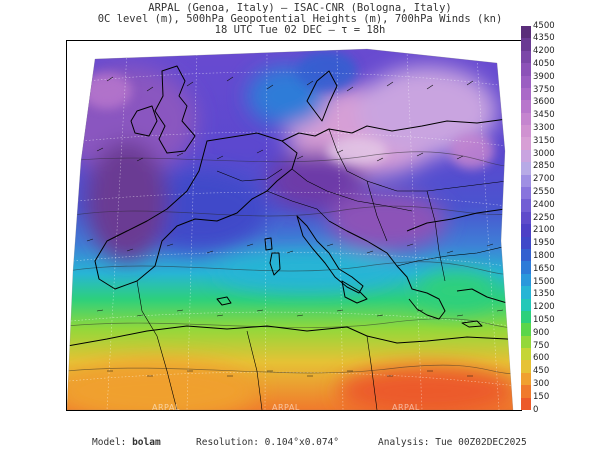 Image resolution: width=600 pixels, height=450 pixels. What do you see at coordinates (544, 255) in the screenshot?
I see `colorbar-label: 1800` at bounding box center [544, 255].